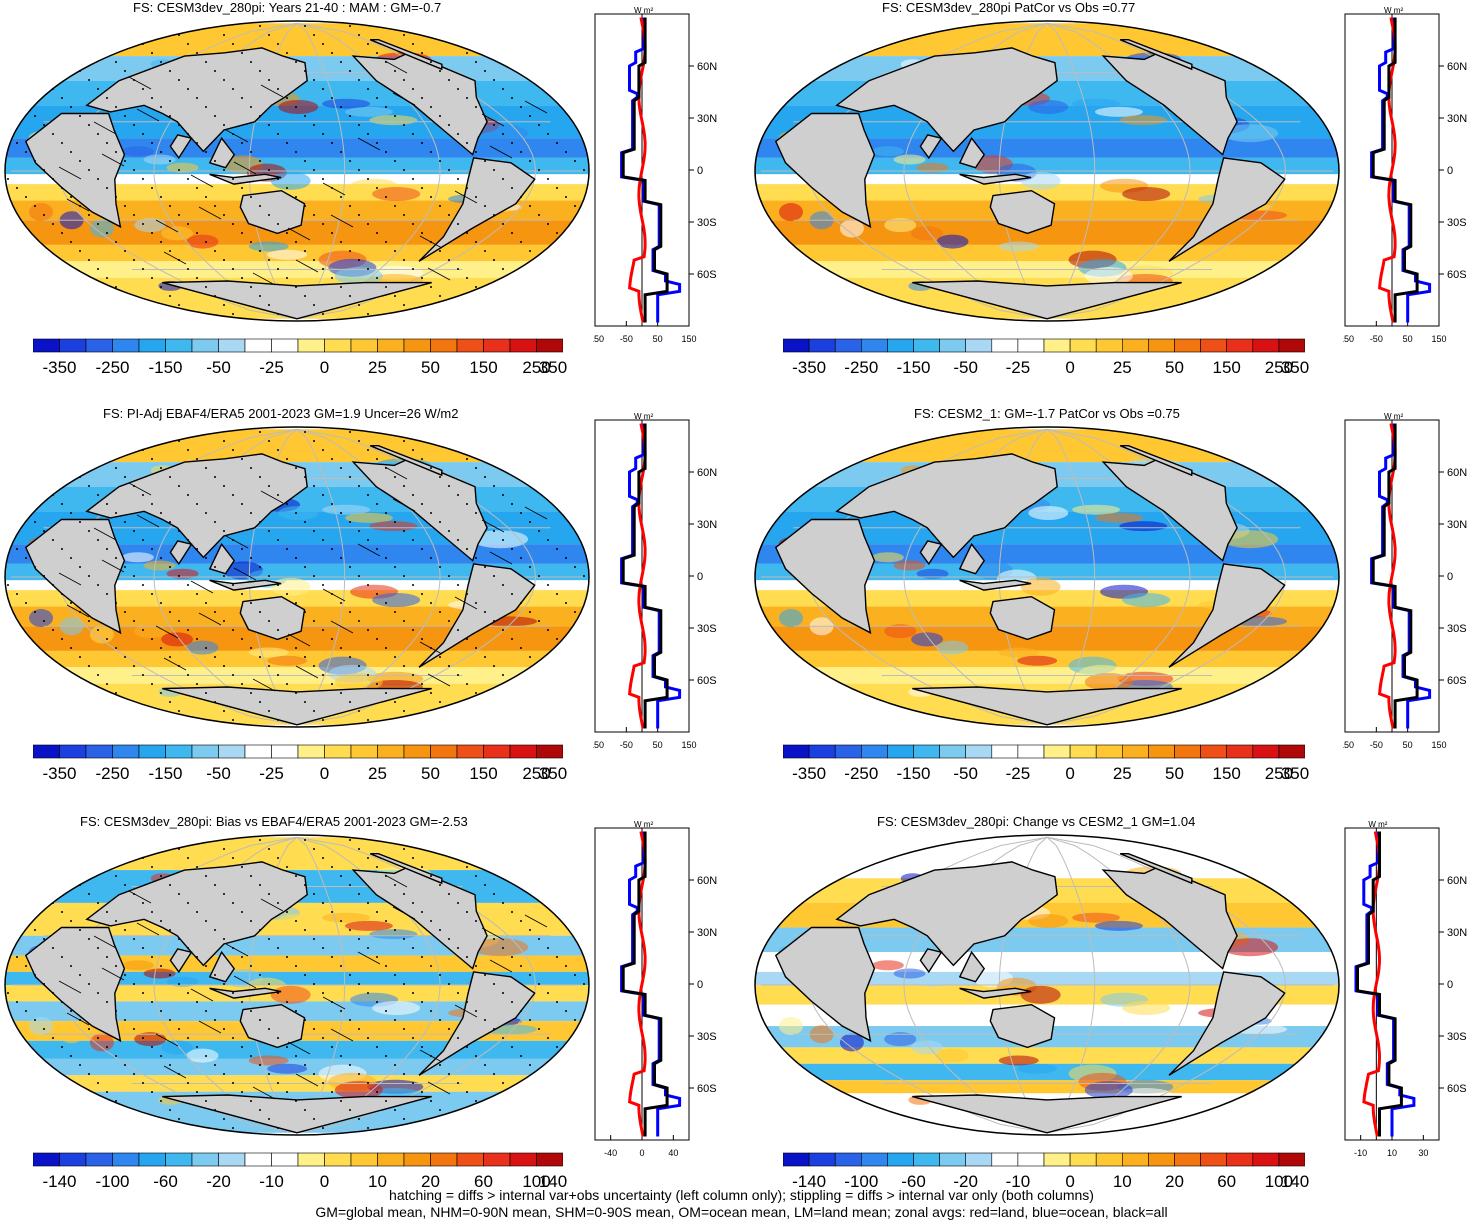  I want to click on colorbar, so click(1044, 345).